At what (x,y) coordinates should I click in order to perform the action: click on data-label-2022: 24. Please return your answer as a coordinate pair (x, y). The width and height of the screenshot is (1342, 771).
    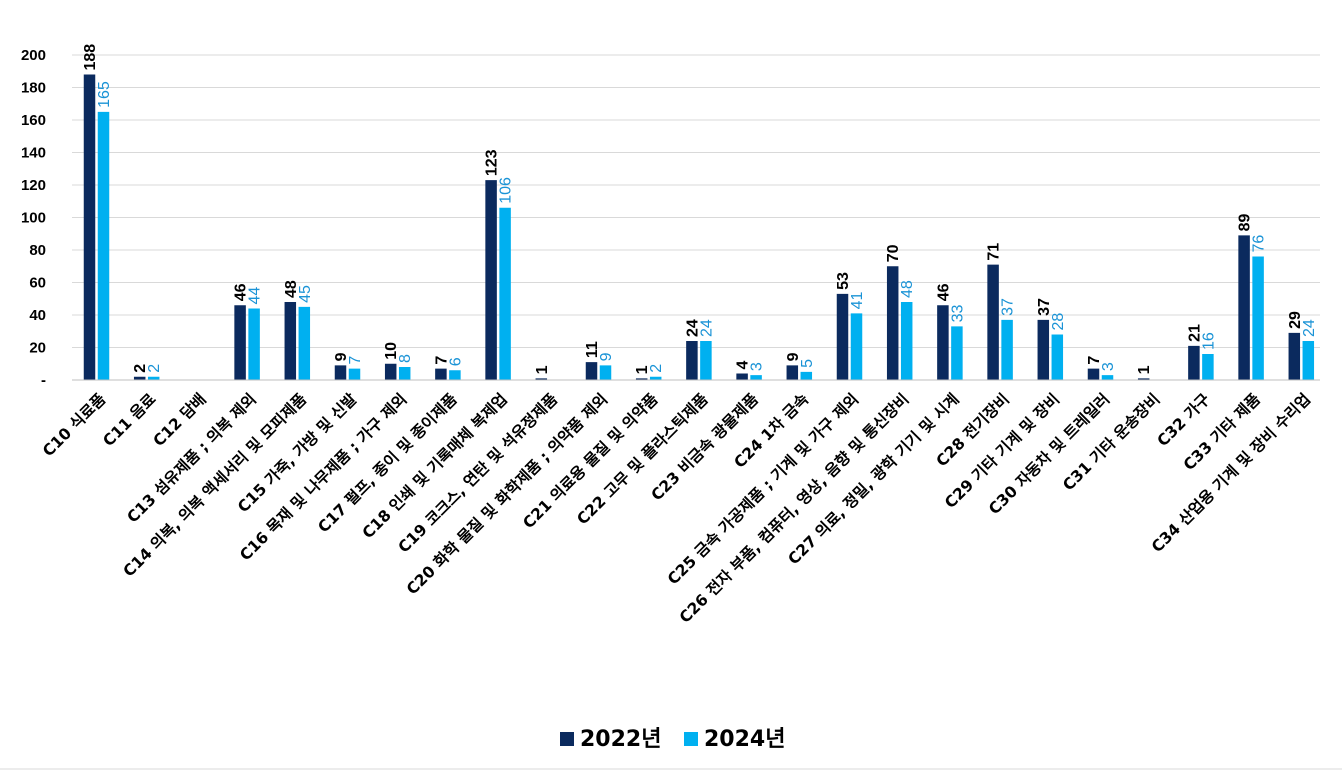
    Looking at the image, I should click on (692, 328).